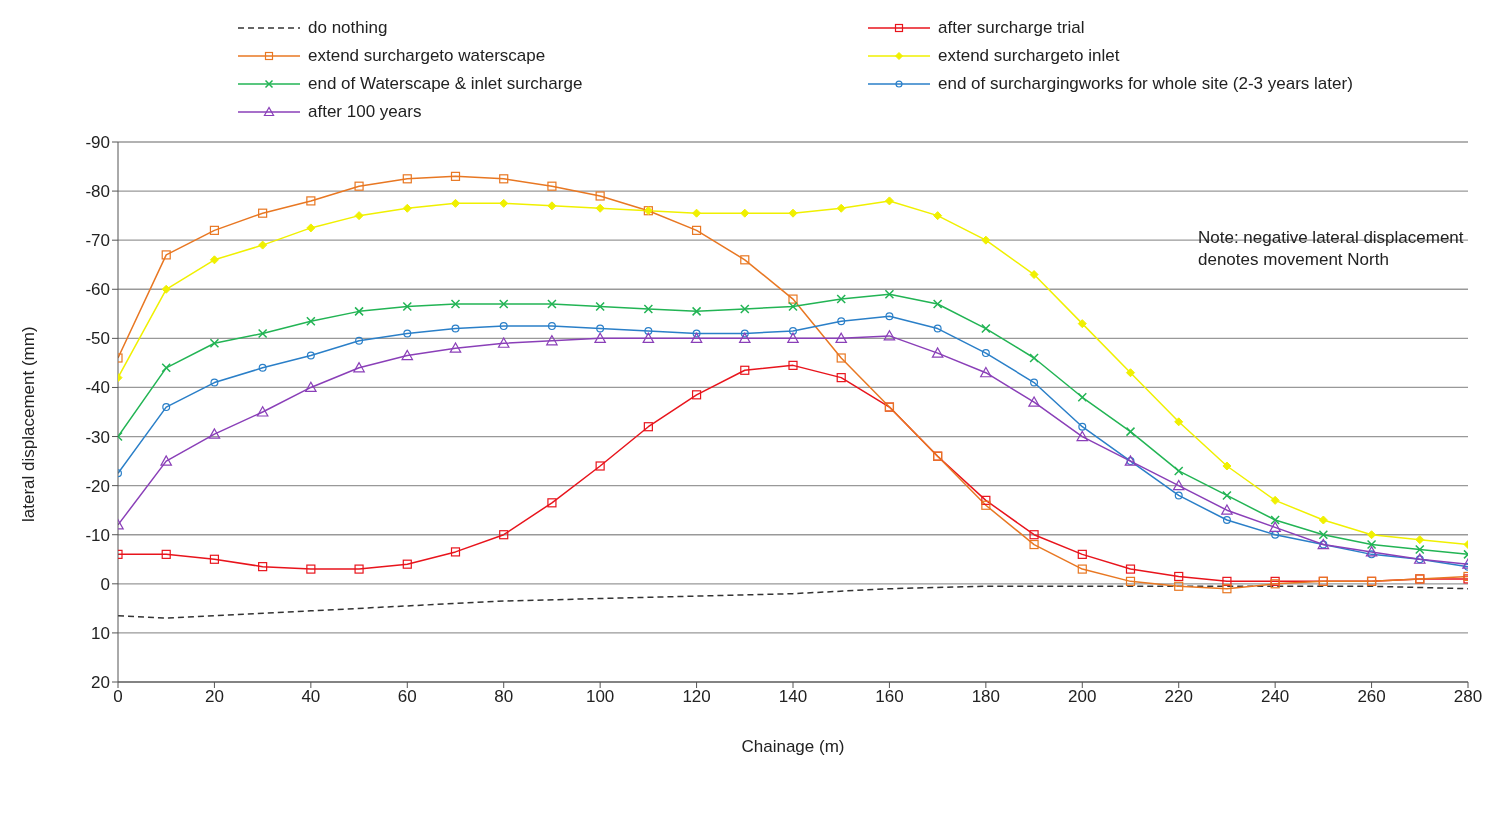  I want to click on x-tick-label: 280, so click(1468, 697).